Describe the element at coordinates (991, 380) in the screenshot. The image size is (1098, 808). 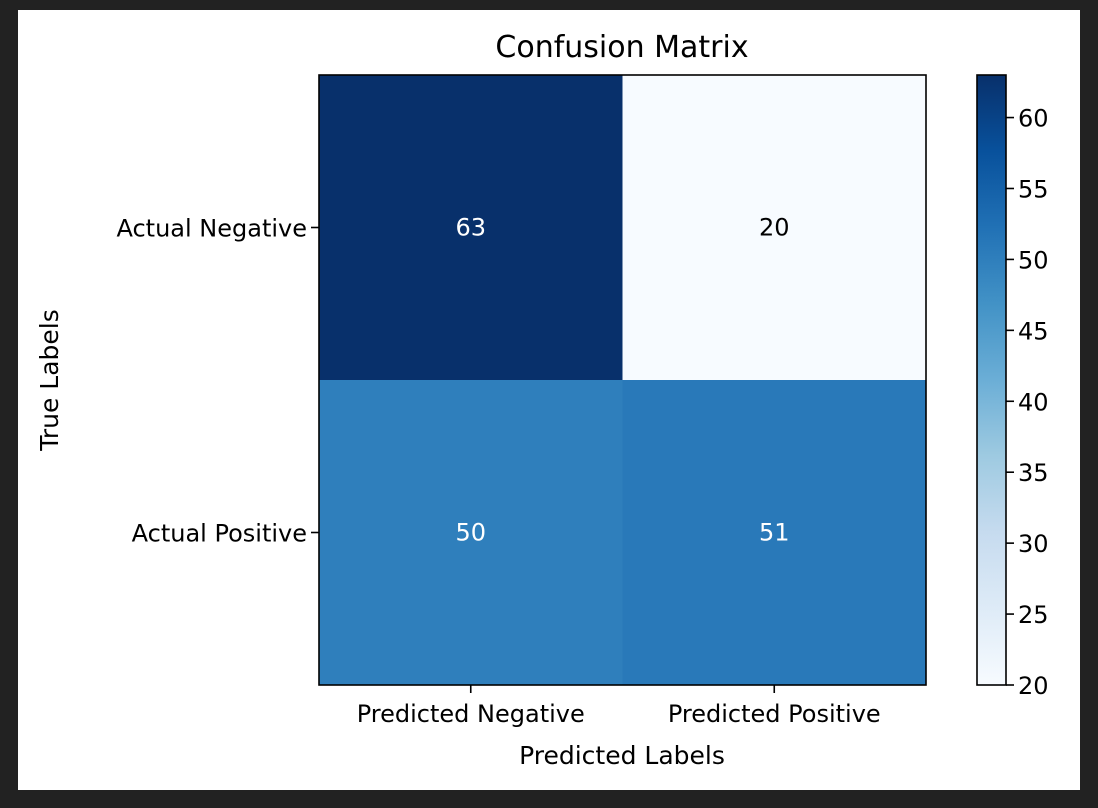
I see `colorbar` at that location.